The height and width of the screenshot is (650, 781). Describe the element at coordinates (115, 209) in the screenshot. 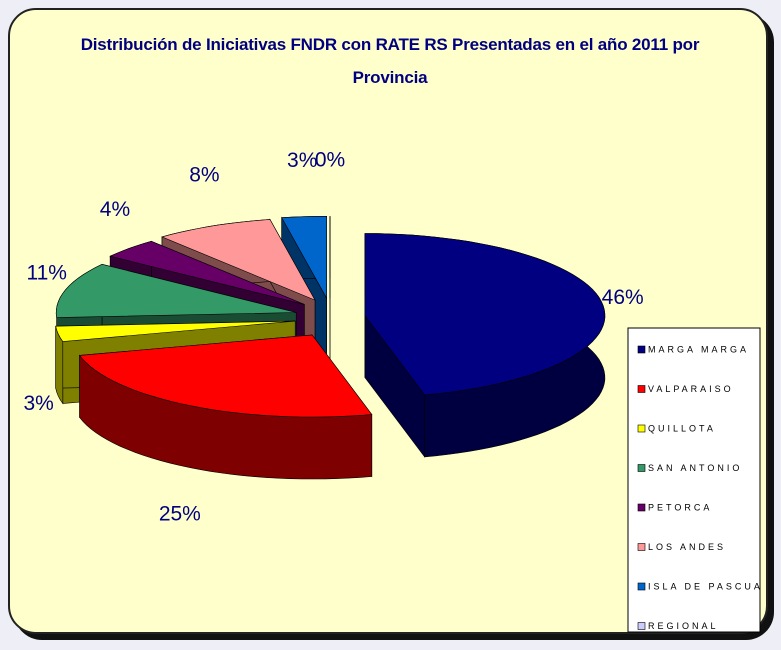

I see `data-label: 4%` at that location.